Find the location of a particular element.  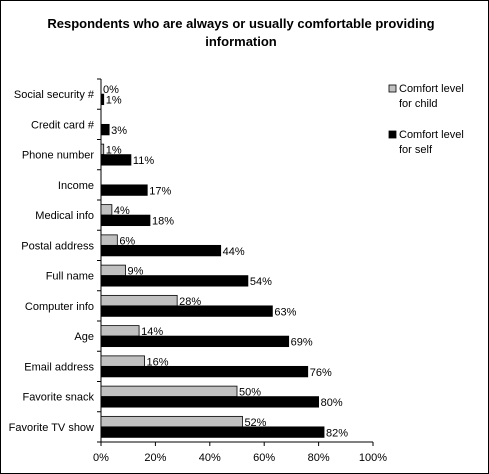

data-label-child: 1% is located at coordinates (114, 151).